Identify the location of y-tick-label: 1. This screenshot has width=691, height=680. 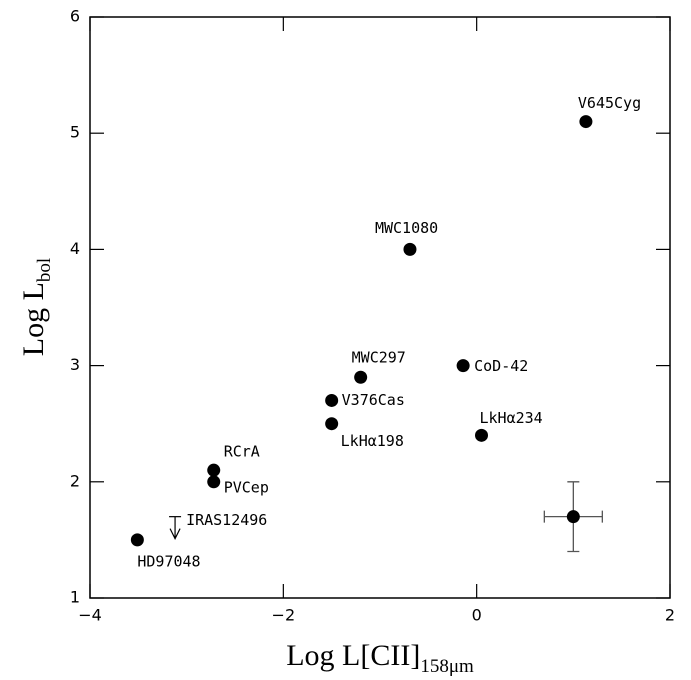
(75, 597).